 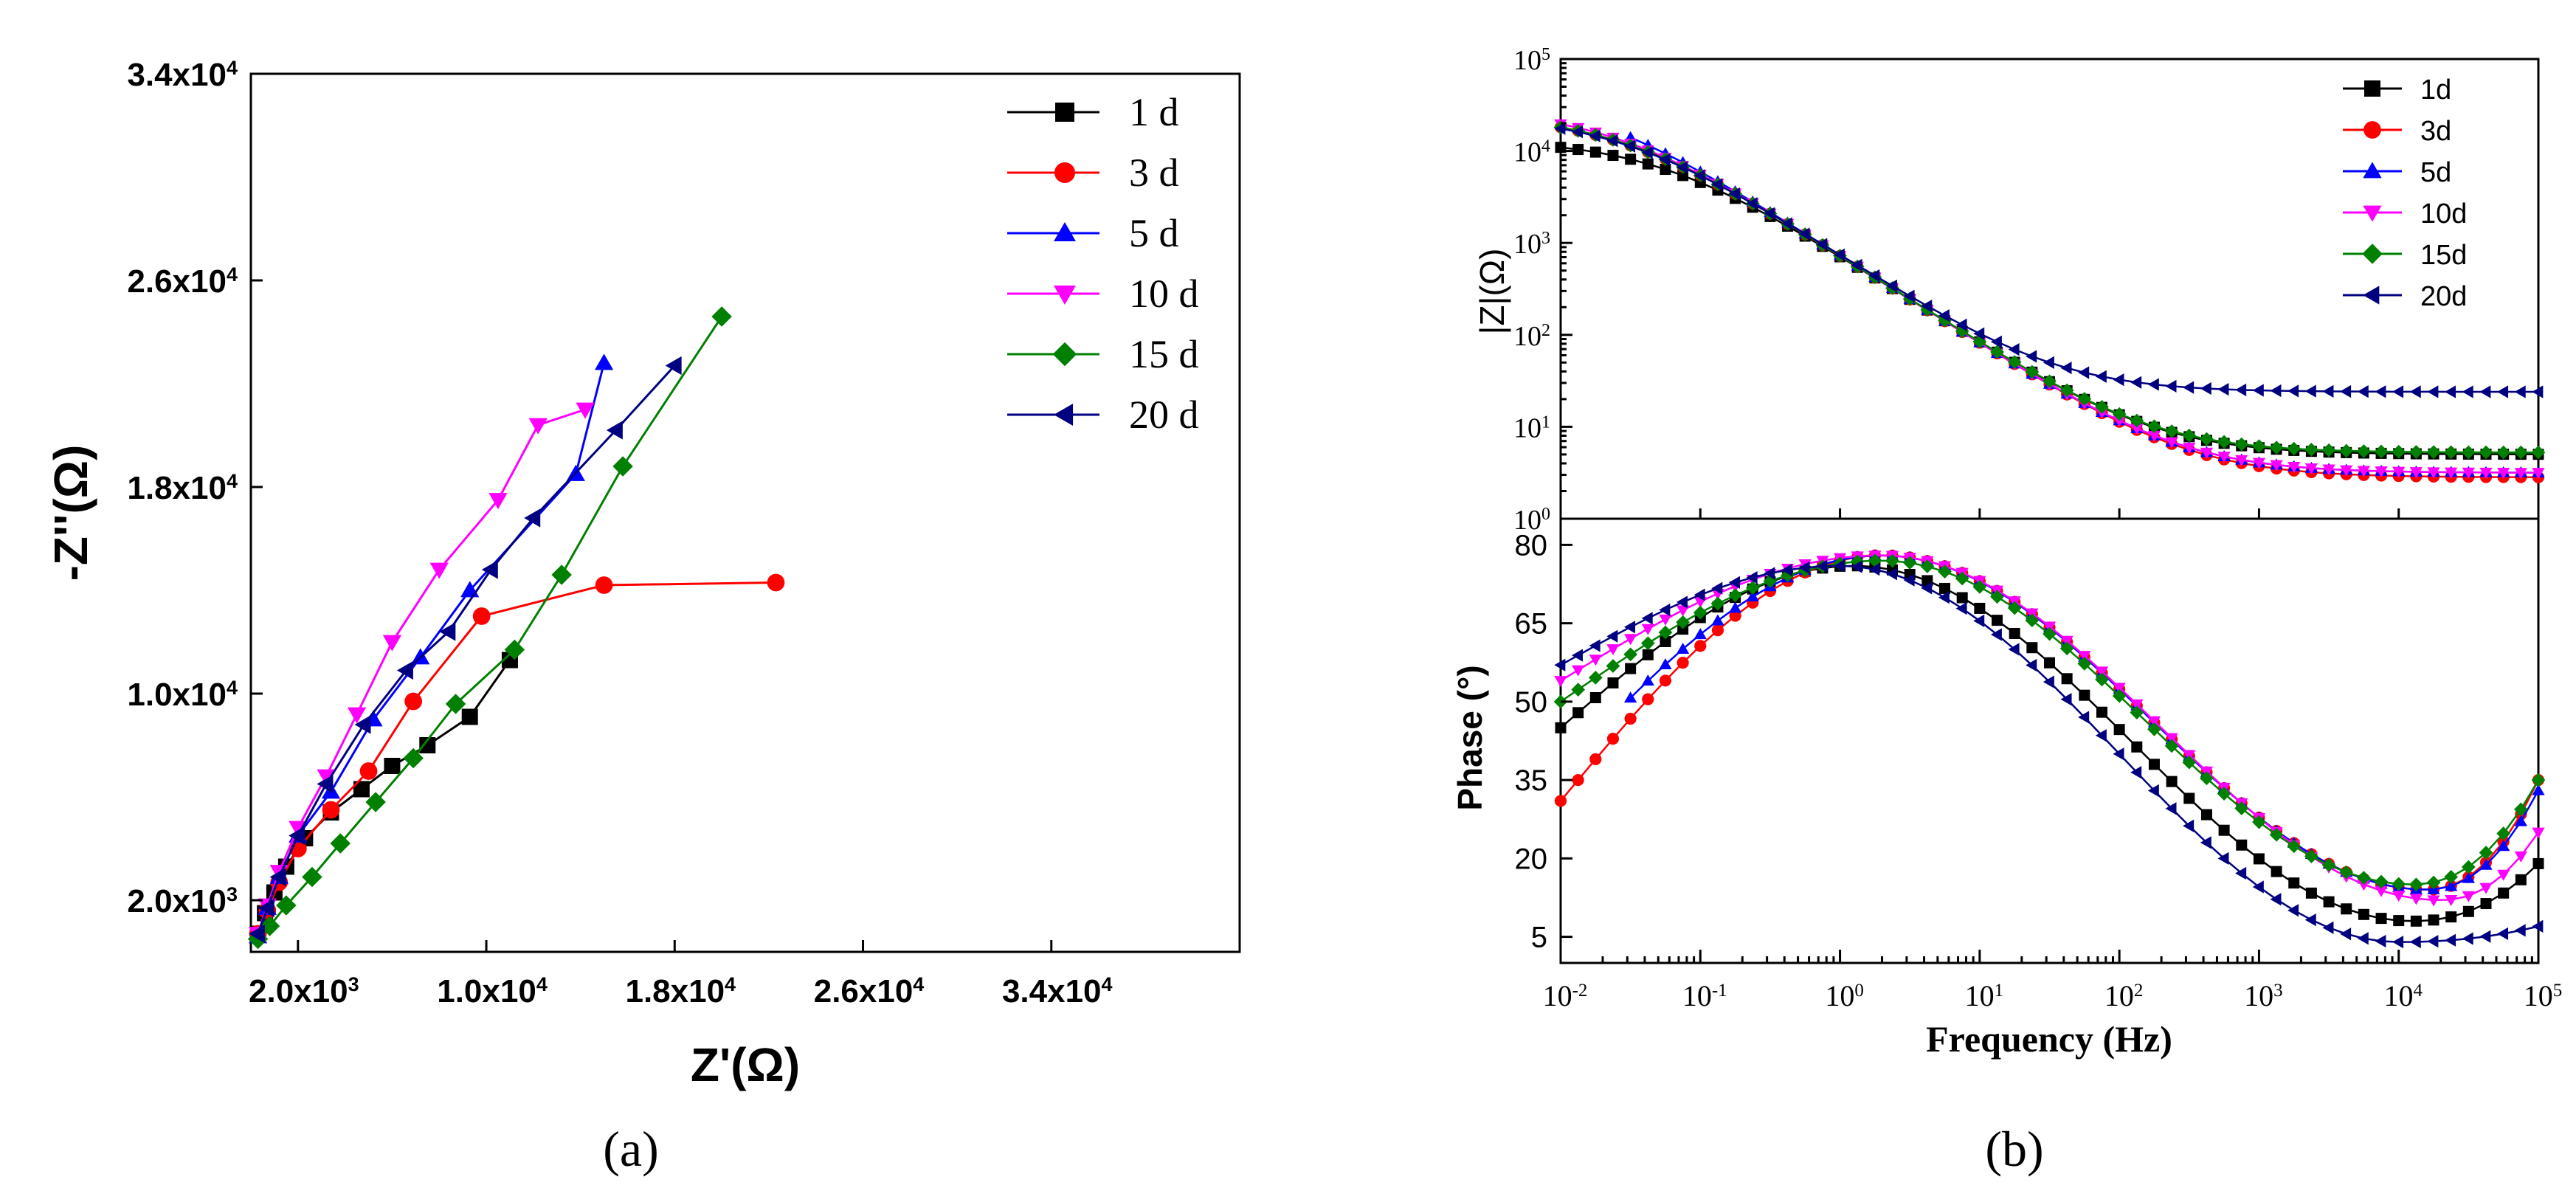 I want to click on nyquist-series, so click(x=422, y=673).